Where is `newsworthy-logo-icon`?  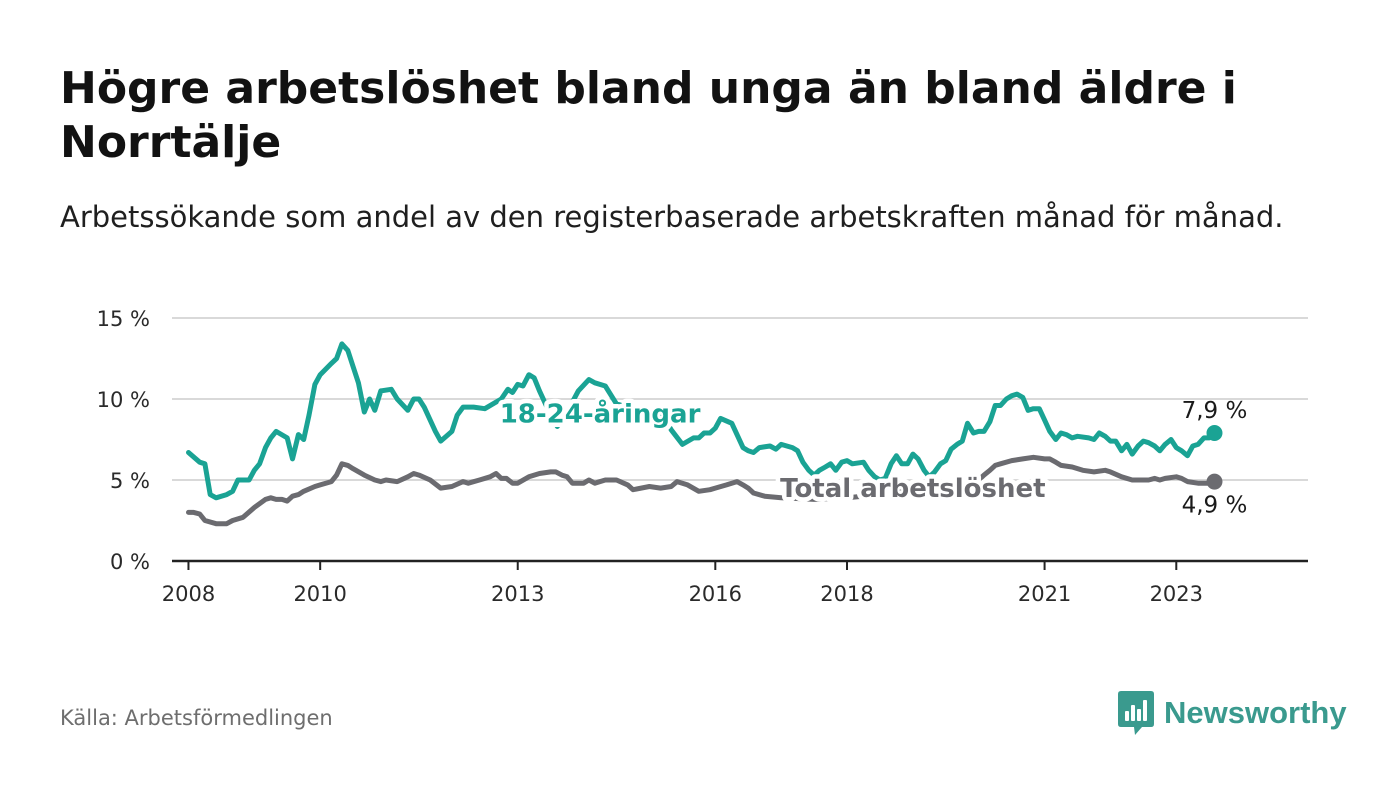
newsworthy-logo-icon is located at coordinates (1136, 713).